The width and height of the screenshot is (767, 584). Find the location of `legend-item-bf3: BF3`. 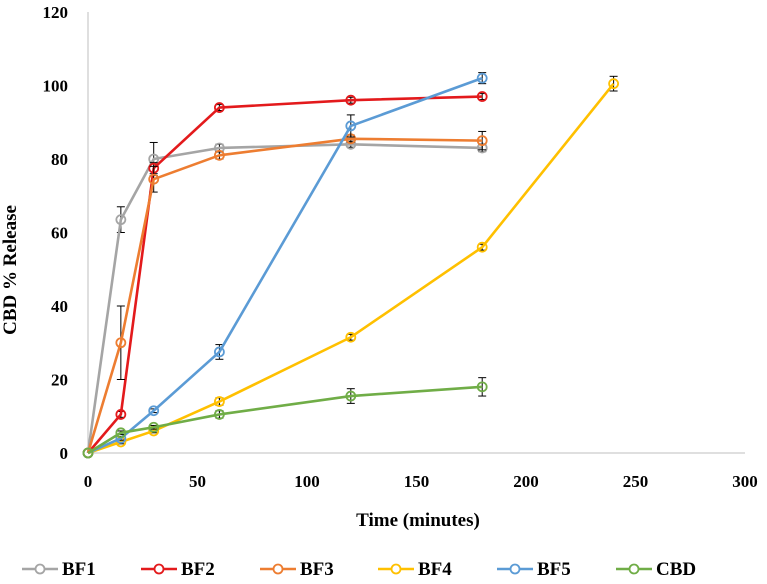

legend-item-bf3: BF3 is located at coordinates (297, 569).